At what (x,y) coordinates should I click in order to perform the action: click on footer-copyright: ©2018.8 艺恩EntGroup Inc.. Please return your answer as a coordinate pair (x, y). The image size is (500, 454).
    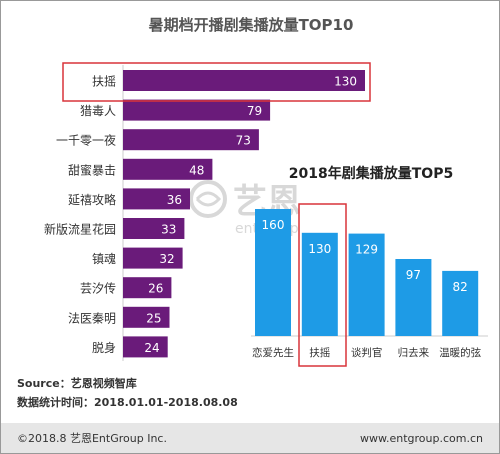
    Looking at the image, I should click on (92, 438).